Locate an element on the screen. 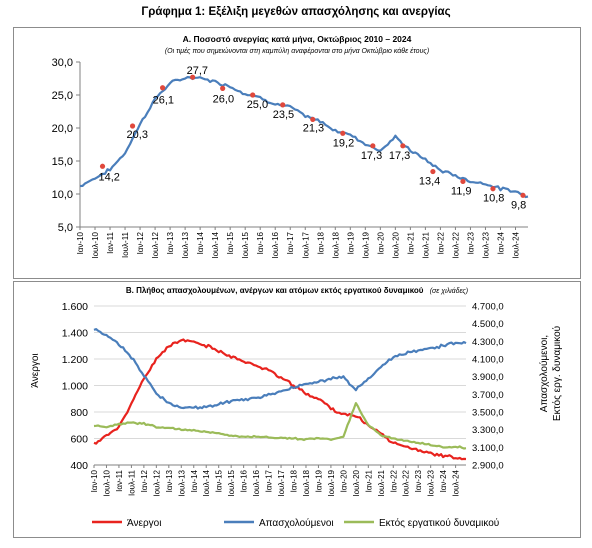 The image size is (592, 548). y2-axis-label-line: Απασχολούμενοι, is located at coordinates (544, 373).